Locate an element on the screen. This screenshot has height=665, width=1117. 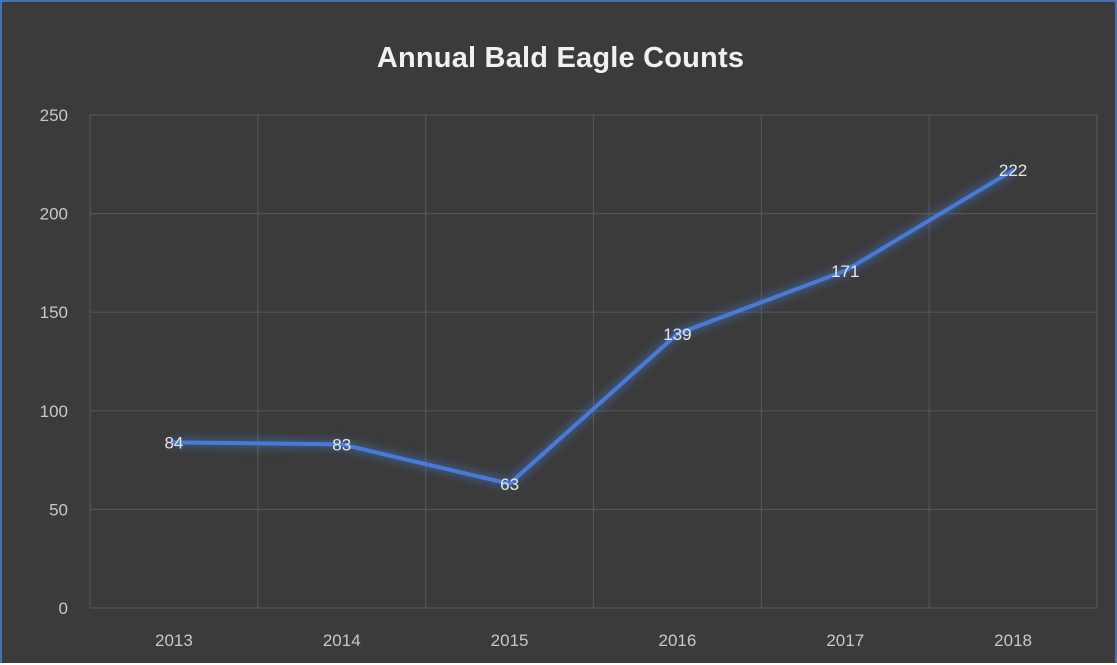
data-label: 84 is located at coordinates (173, 442).